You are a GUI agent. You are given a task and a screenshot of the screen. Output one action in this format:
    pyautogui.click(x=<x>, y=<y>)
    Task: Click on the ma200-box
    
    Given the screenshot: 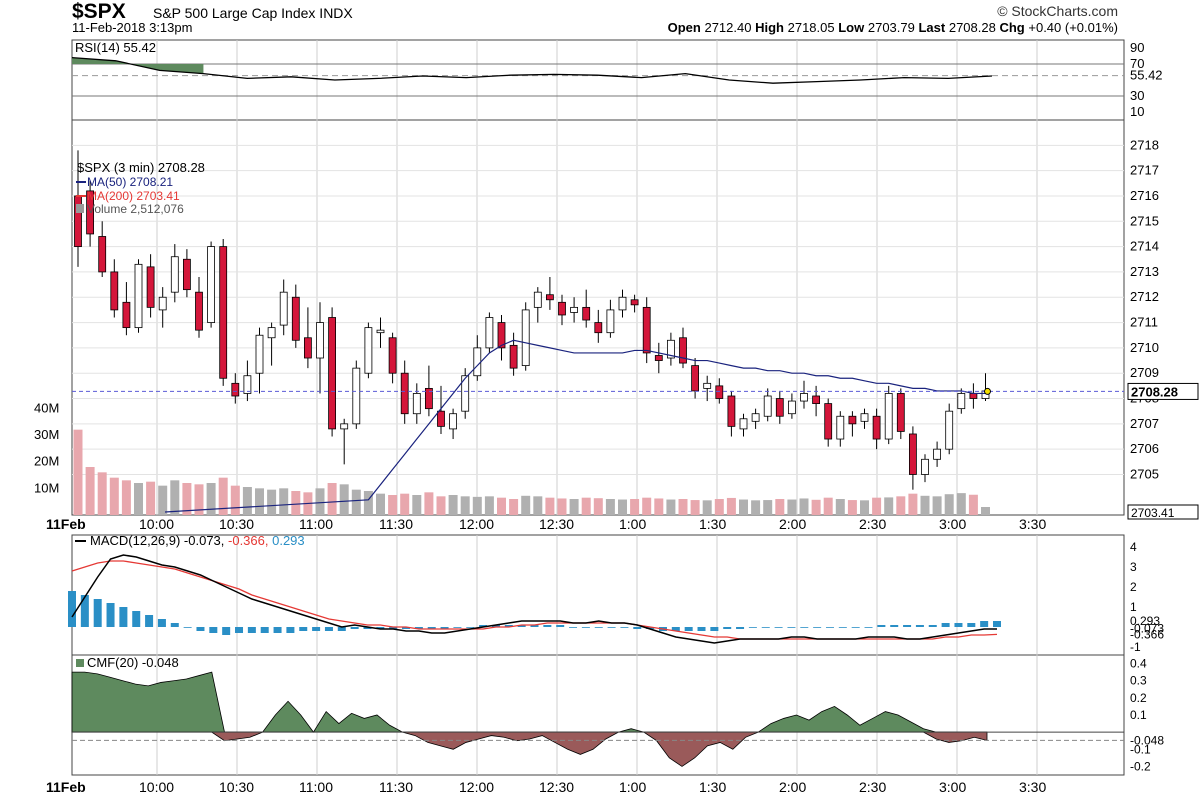 What is the action you would take?
    pyautogui.click(x=1163, y=512)
    